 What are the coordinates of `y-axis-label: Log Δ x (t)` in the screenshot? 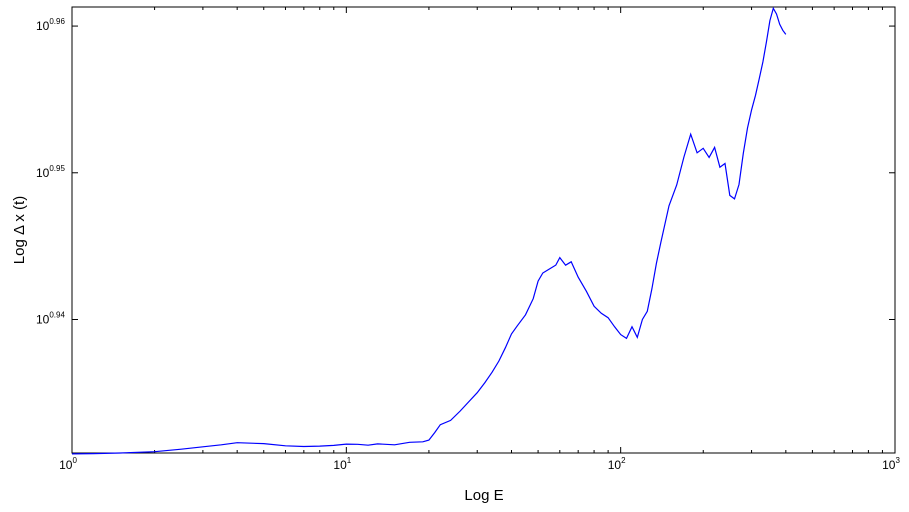 It's located at (19, 230).